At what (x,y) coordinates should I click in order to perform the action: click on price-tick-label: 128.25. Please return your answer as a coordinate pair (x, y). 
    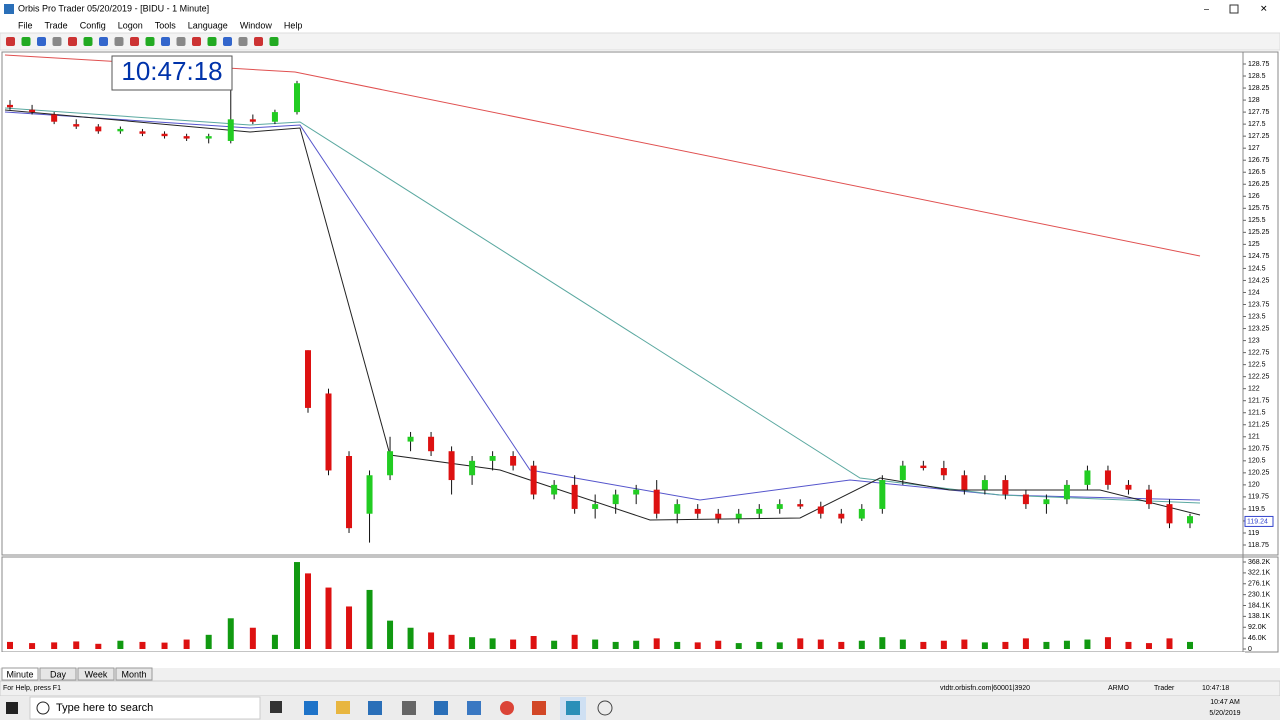
    Looking at the image, I should click on (1259, 88).